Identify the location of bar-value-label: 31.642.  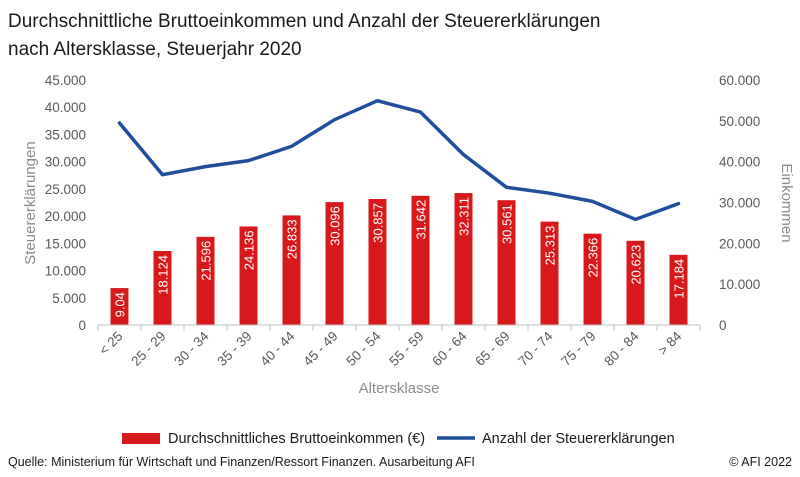
(421, 220).